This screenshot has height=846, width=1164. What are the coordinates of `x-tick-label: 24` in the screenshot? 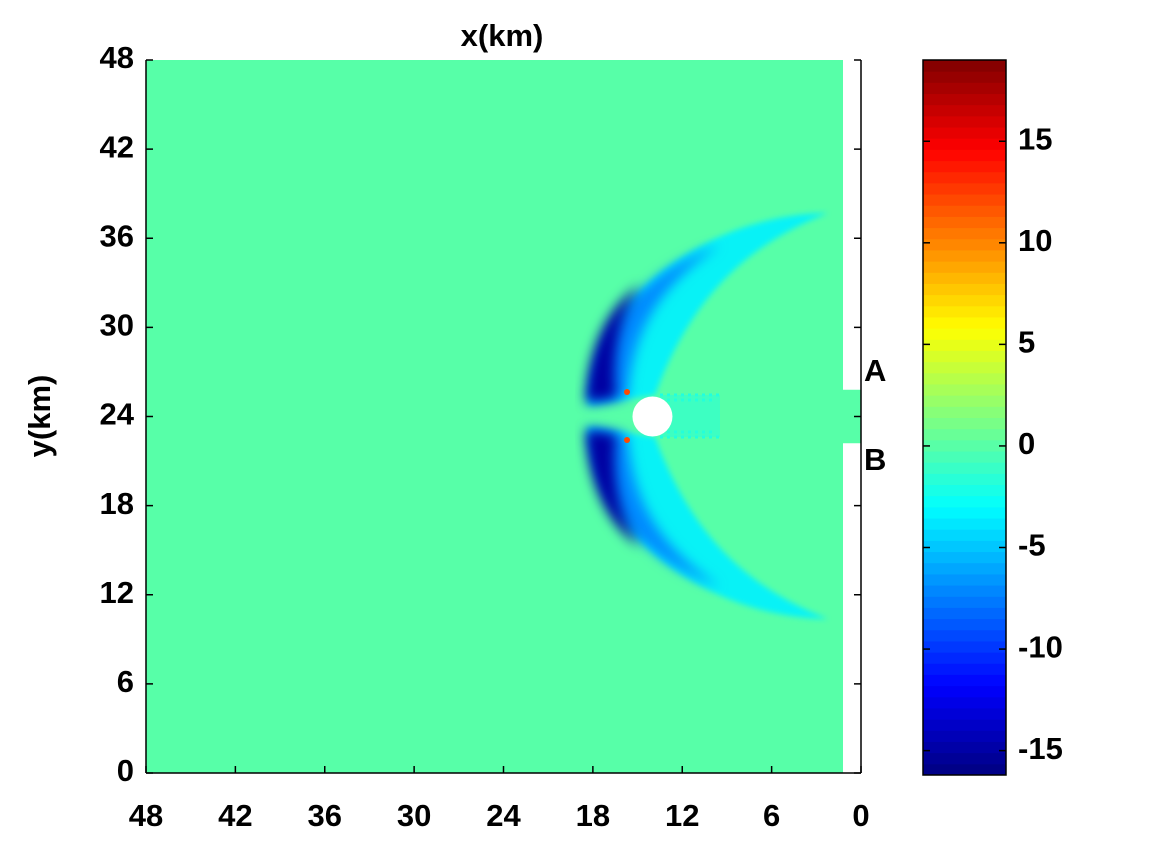 It's located at (503, 815).